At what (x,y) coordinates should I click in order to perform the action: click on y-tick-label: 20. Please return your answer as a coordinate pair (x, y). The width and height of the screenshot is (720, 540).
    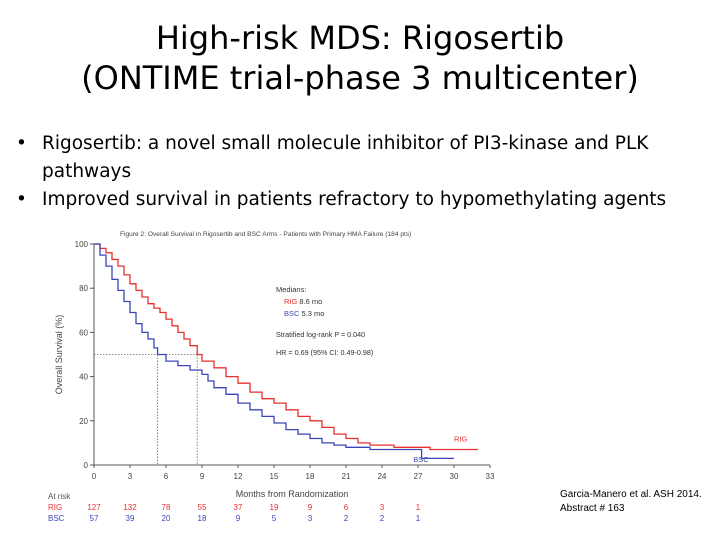
    Looking at the image, I should click on (83, 421).